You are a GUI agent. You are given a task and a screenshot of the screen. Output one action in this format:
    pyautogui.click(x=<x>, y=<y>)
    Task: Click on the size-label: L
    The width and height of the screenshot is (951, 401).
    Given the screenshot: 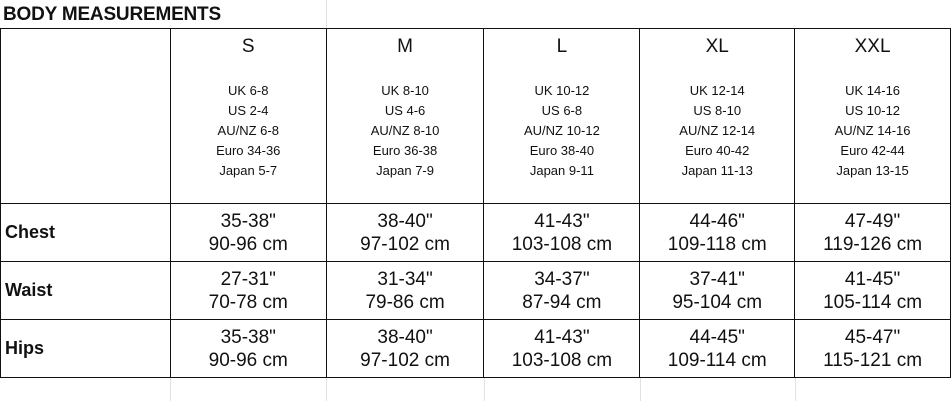 What is the action you would take?
    pyautogui.click(x=562, y=46)
    